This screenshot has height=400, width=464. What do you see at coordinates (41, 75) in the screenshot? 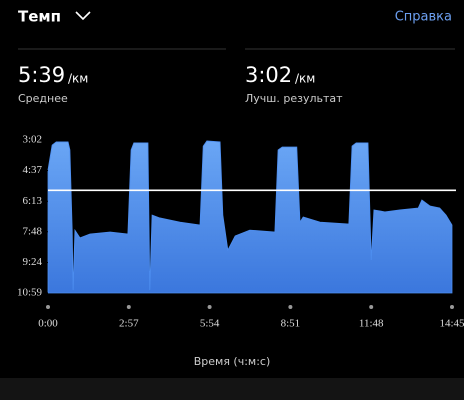
I see `stat-value: 5:39` at bounding box center [41, 75].